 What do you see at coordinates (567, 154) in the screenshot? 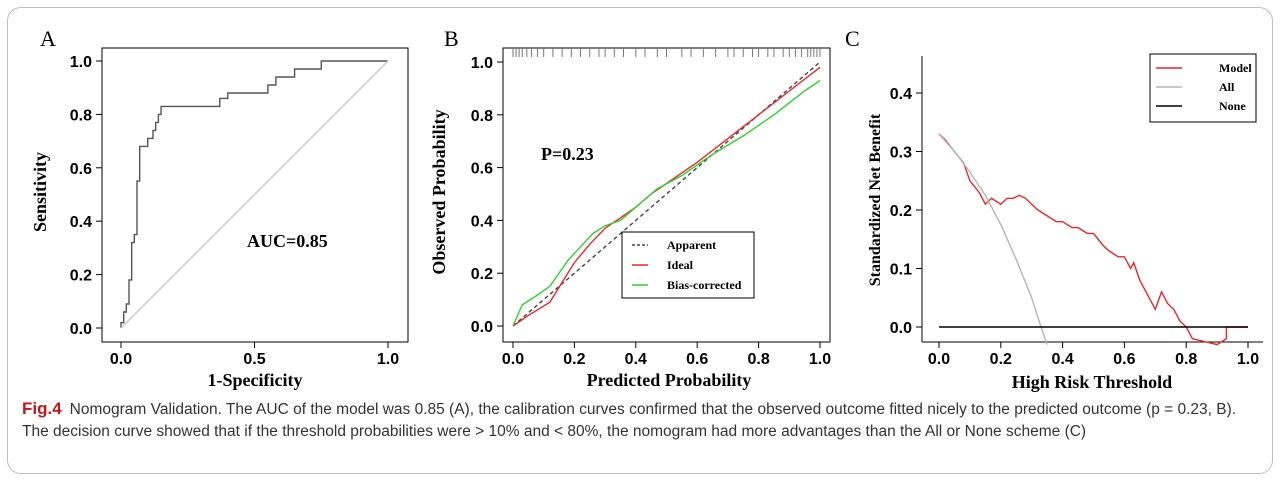
I see `p-value-annotation: P=0.23` at bounding box center [567, 154].